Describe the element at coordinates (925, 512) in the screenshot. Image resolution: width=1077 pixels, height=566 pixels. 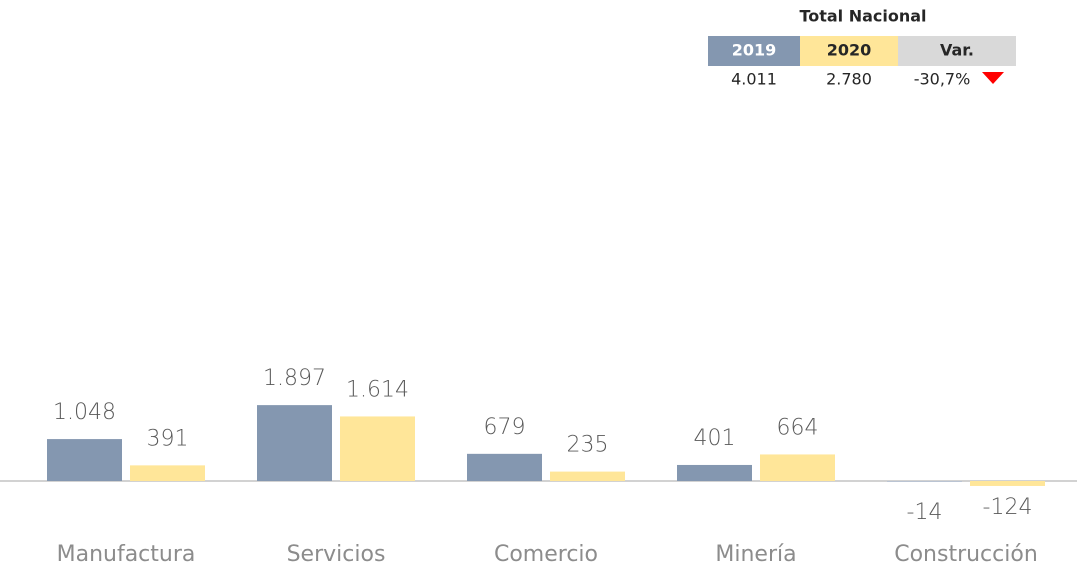
I see `data-label: -14` at that location.